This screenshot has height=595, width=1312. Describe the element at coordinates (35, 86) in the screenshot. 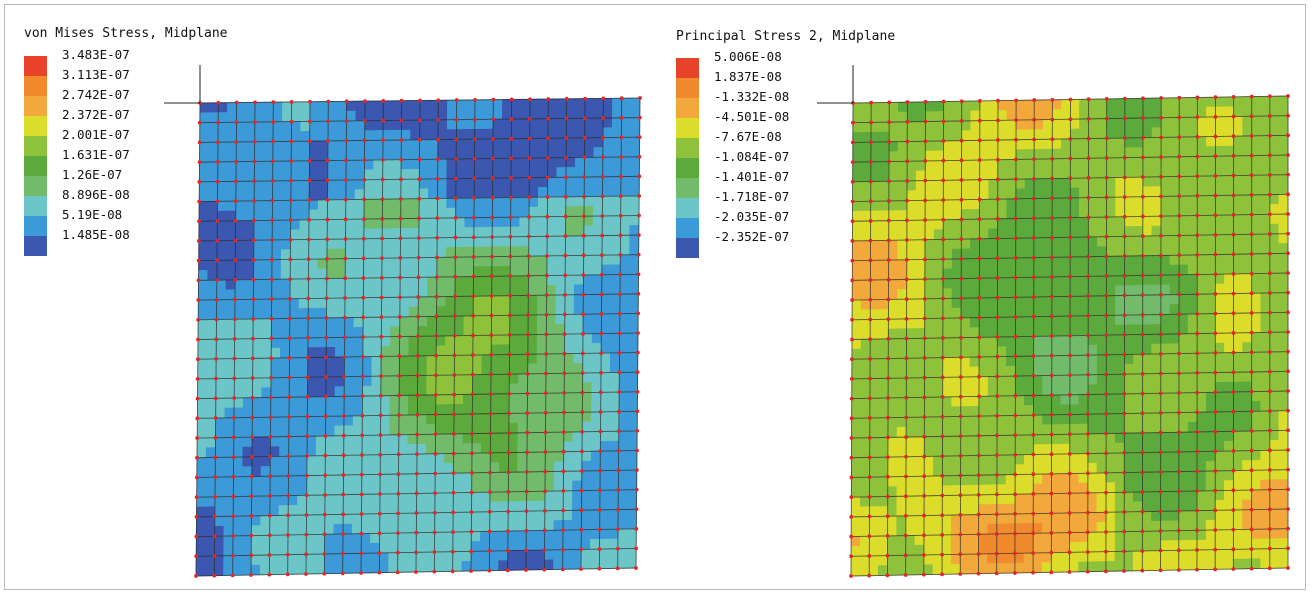

I see `legend-swatch` at that location.